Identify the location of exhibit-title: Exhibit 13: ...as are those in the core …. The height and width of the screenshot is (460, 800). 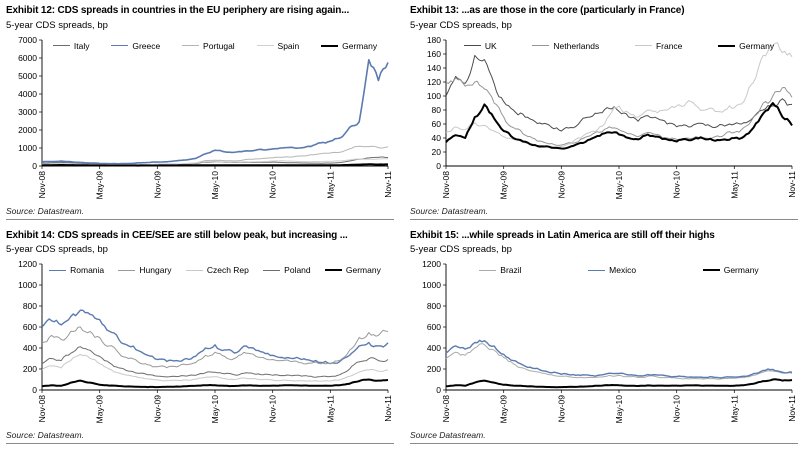
(547, 10).